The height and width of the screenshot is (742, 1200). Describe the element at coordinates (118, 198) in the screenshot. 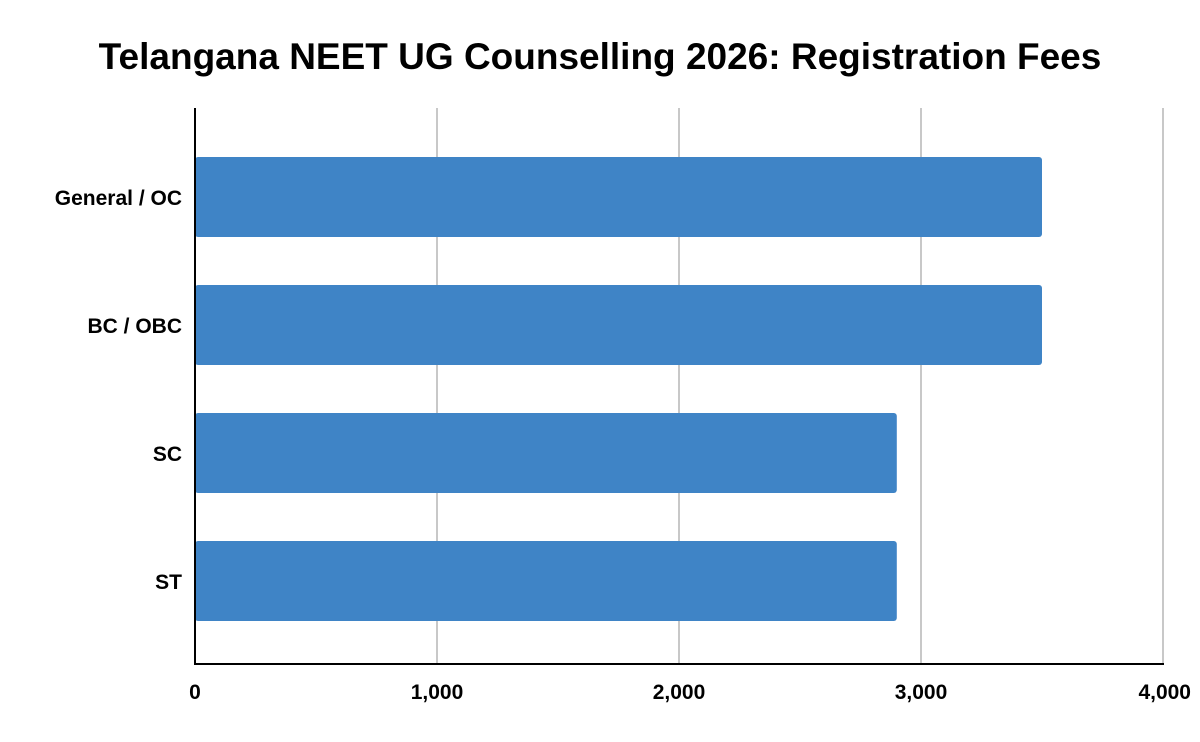

I see `category-label-general-oc: General / OC` at that location.